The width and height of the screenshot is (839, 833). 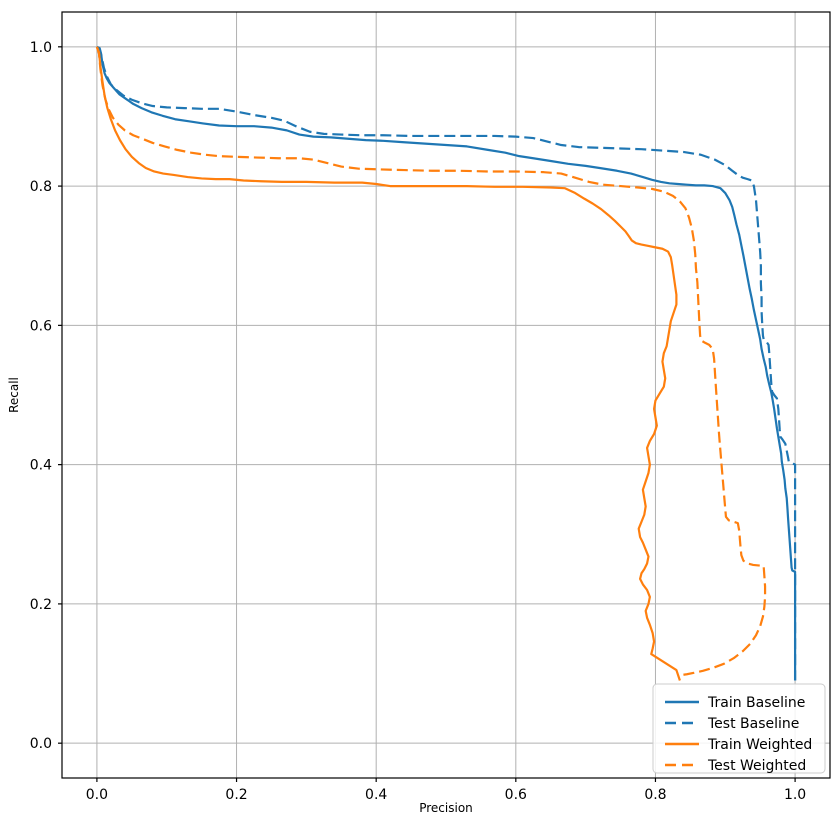 What do you see at coordinates (41, 48) in the screenshot?
I see `y-tick-label: 1.0` at bounding box center [41, 48].